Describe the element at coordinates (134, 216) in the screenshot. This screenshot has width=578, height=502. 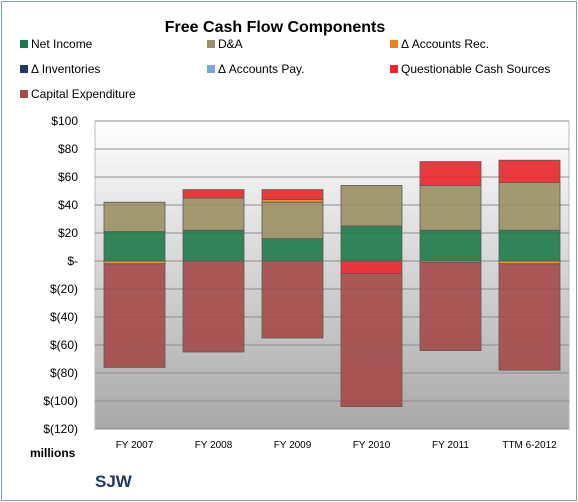
I see `bar-segment-d-a-fy-2007` at that location.